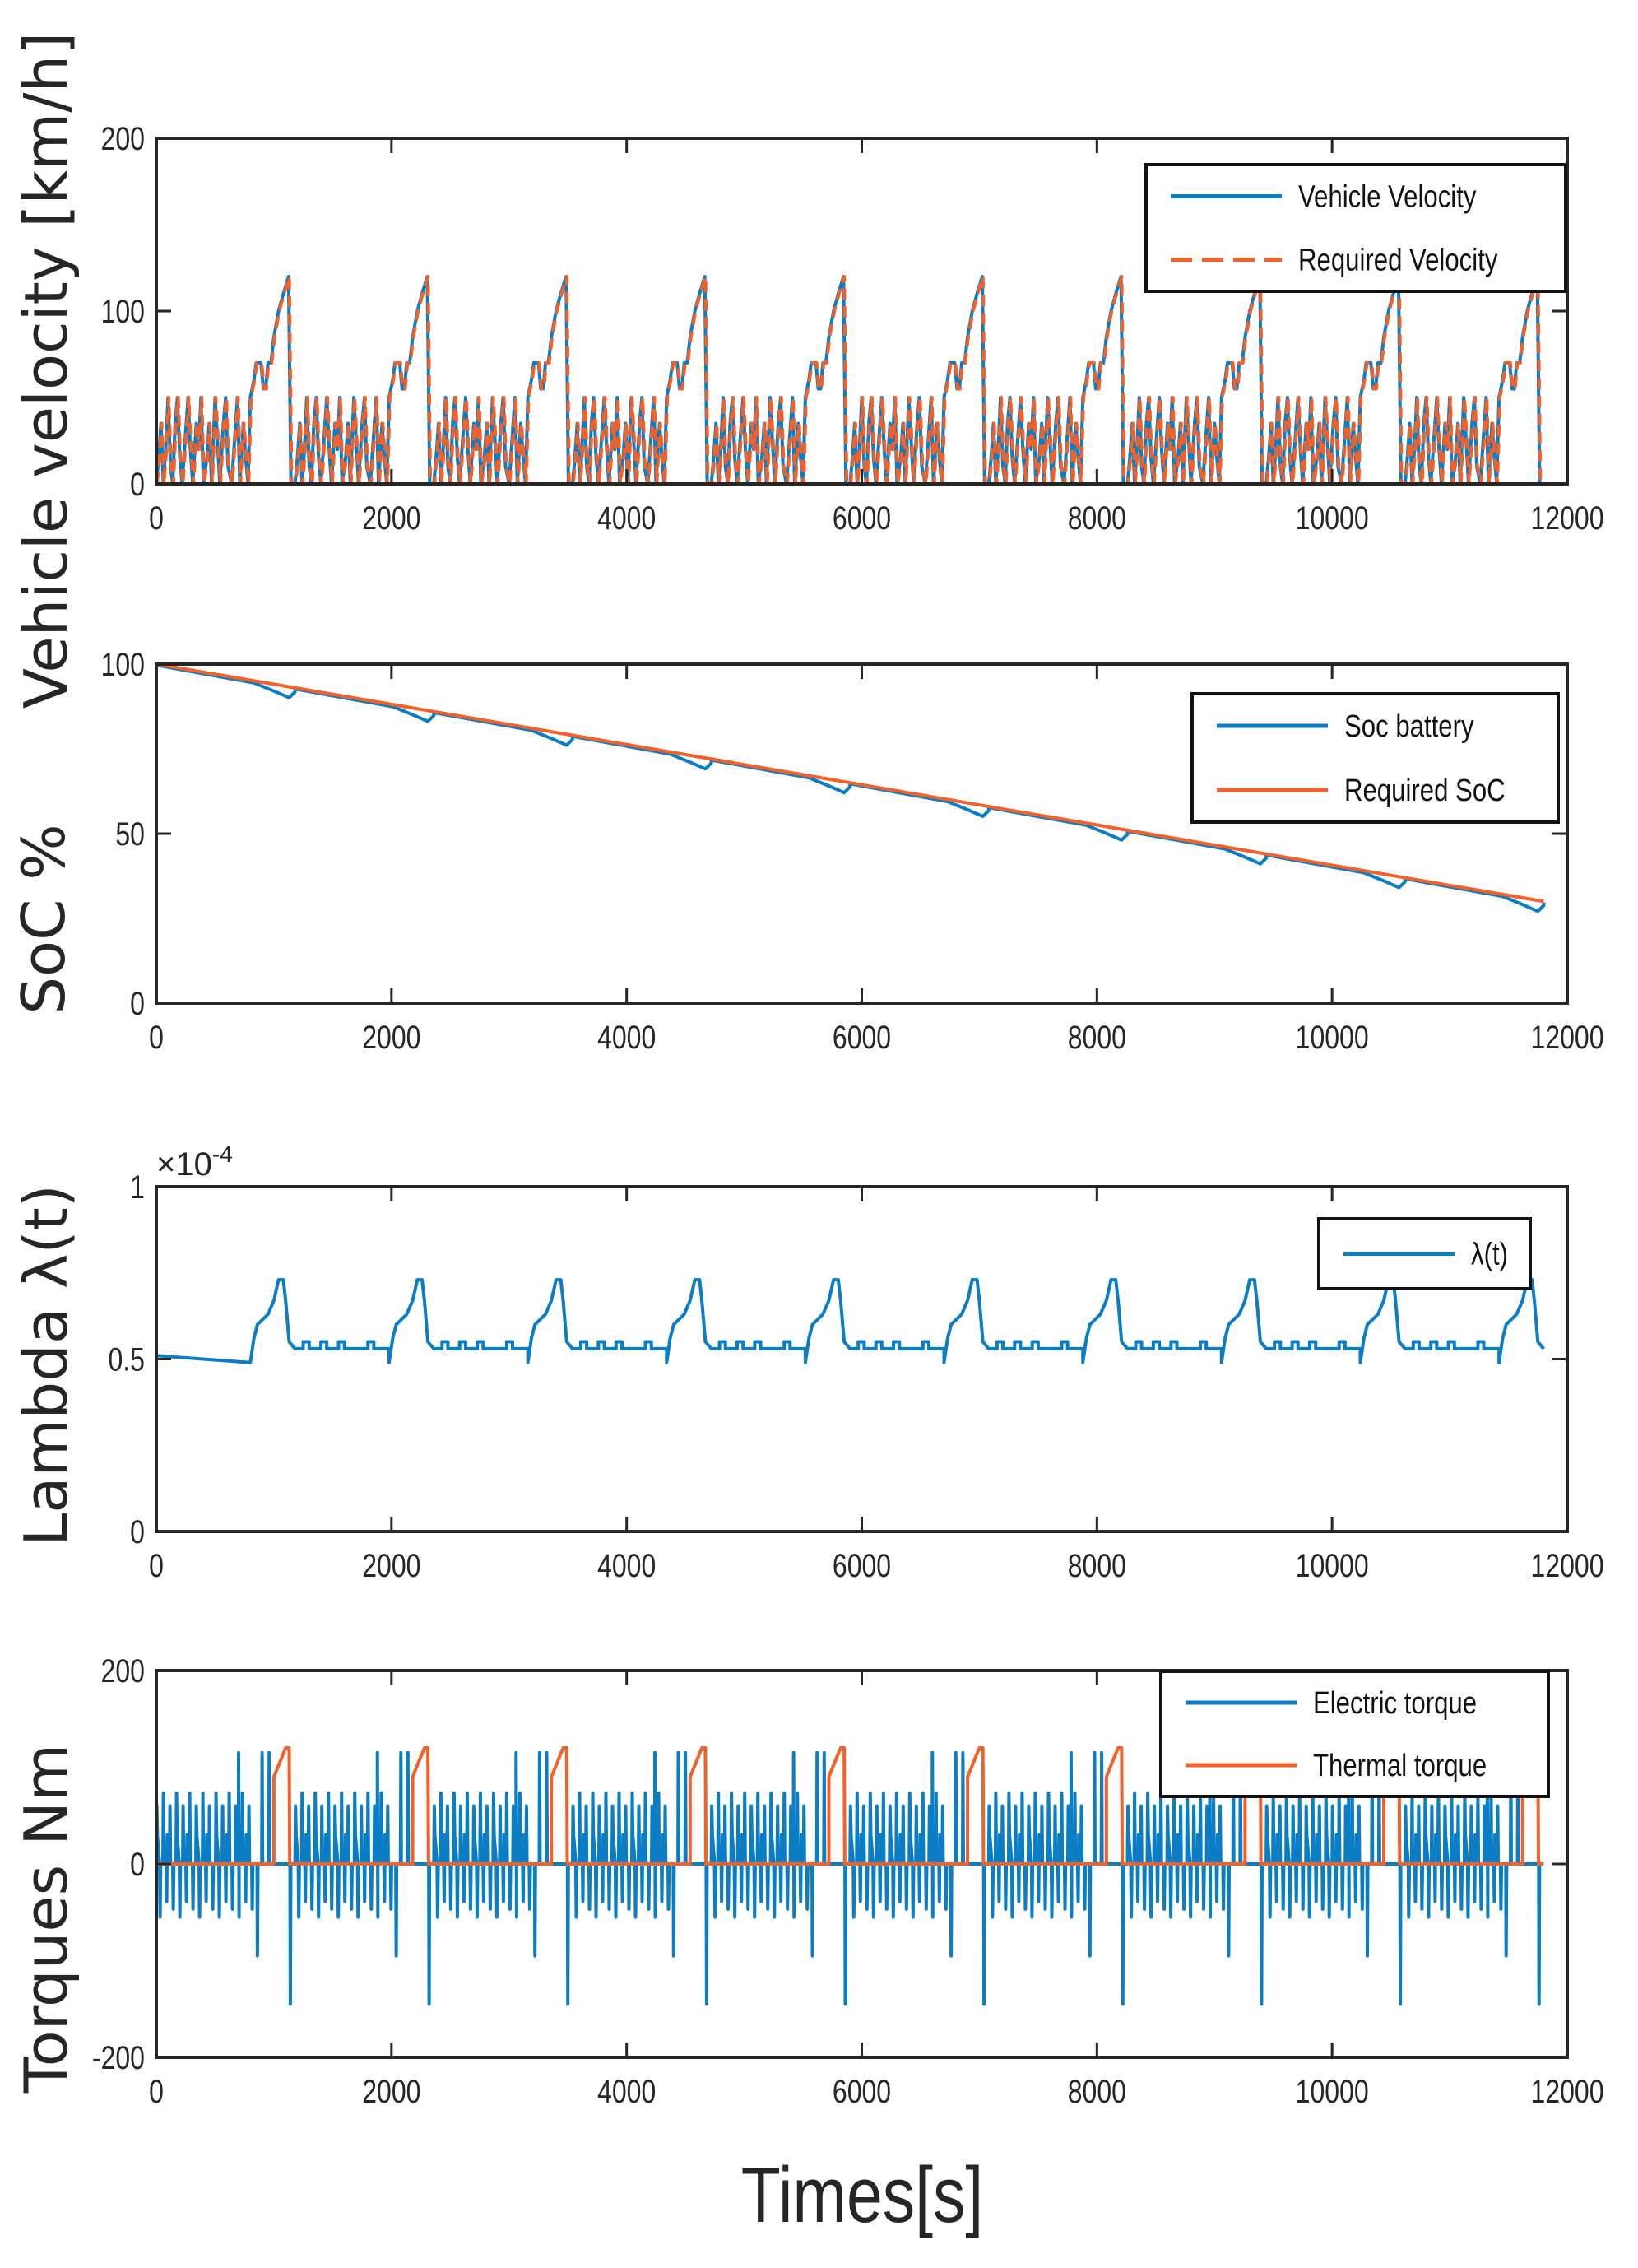  I want to click on legend-label: Required SoC, so click(1425, 791).